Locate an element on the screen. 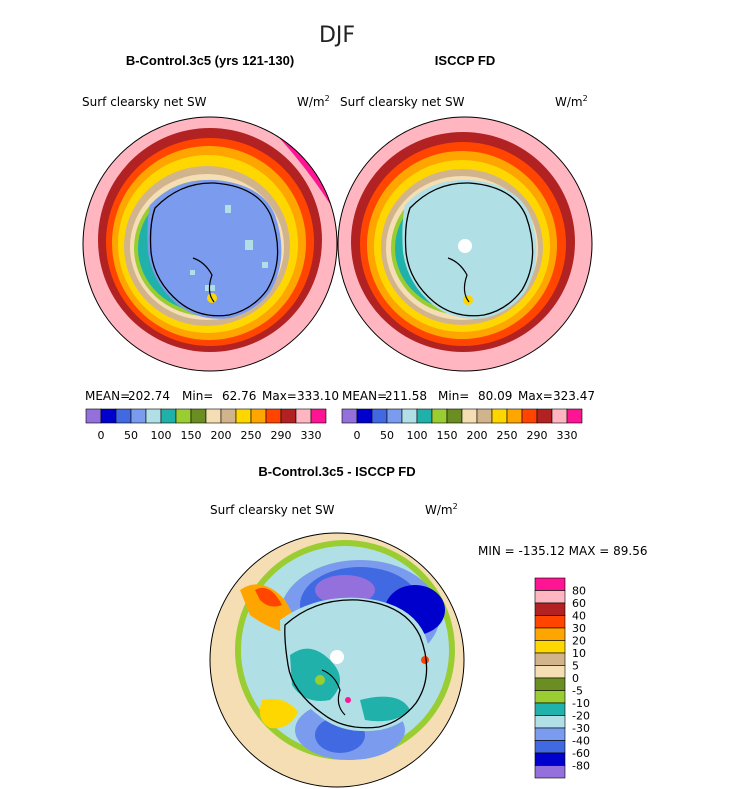 Image resolution: width=733 pixels, height=789 pixels. colorbar-tick-label: -80 is located at coordinates (581, 766).